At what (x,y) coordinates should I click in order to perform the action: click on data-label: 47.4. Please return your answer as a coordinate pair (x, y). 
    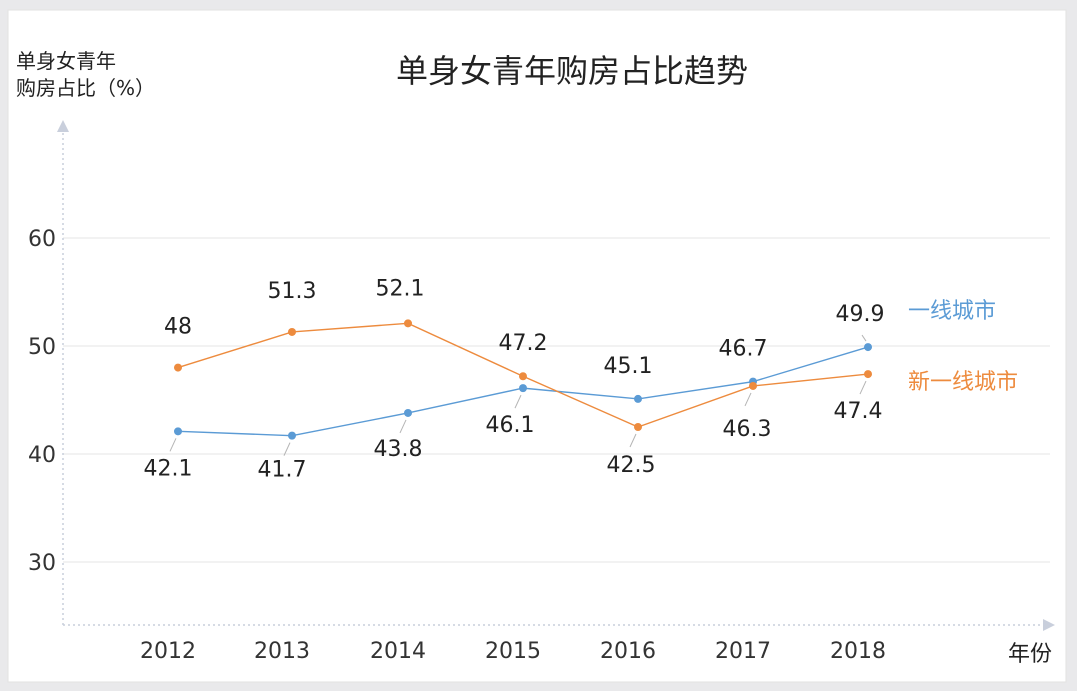
    Looking at the image, I should click on (858, 411).